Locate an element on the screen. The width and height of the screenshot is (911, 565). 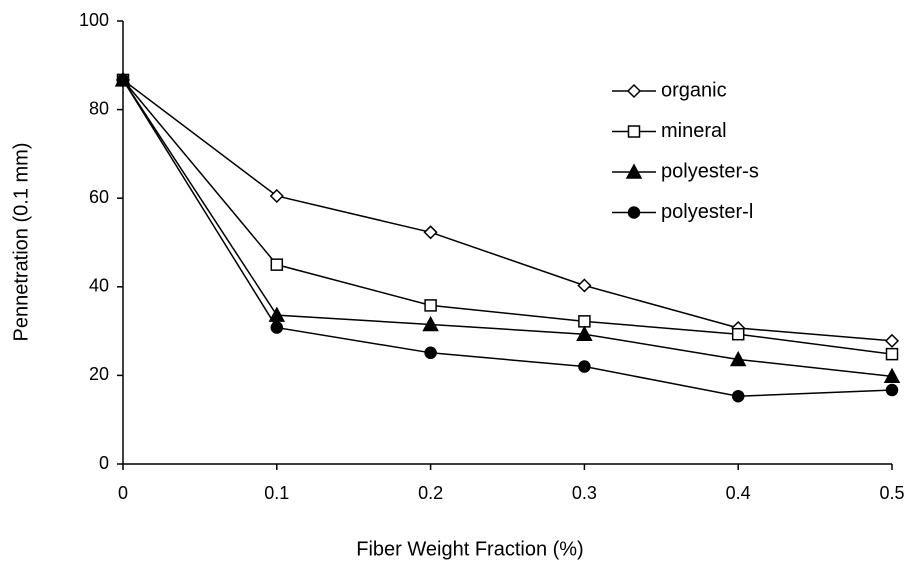
x-tick-label: 0.5 is located at coordinates (891, 493).